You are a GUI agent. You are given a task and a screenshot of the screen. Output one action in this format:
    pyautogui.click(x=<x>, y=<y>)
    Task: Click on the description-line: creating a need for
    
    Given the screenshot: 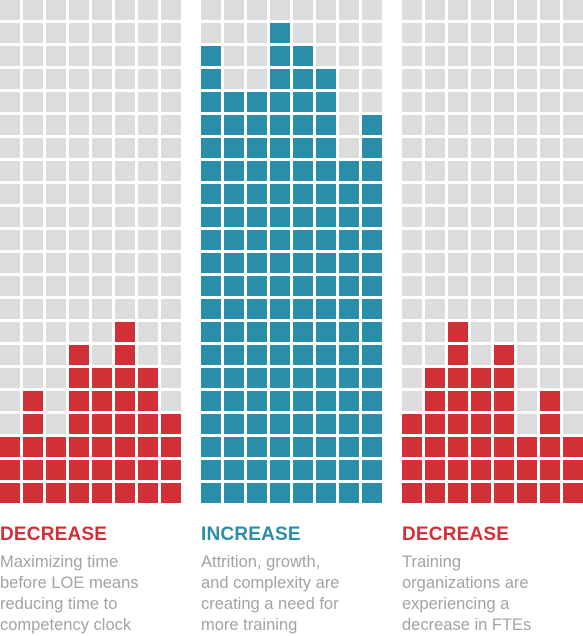 What is the action you would take?
    pyautogui.click(x=270, y=604)
    